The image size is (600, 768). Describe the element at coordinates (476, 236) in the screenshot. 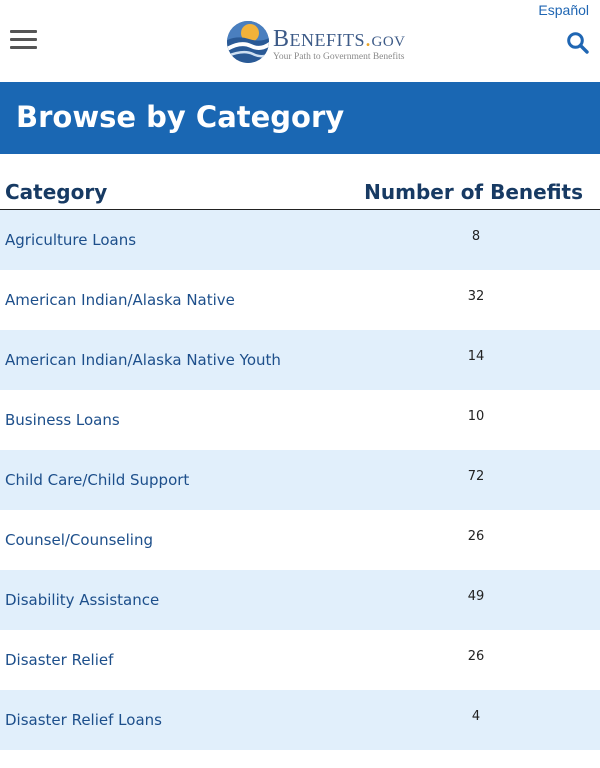

I see `benefit-count: 8` at that location.